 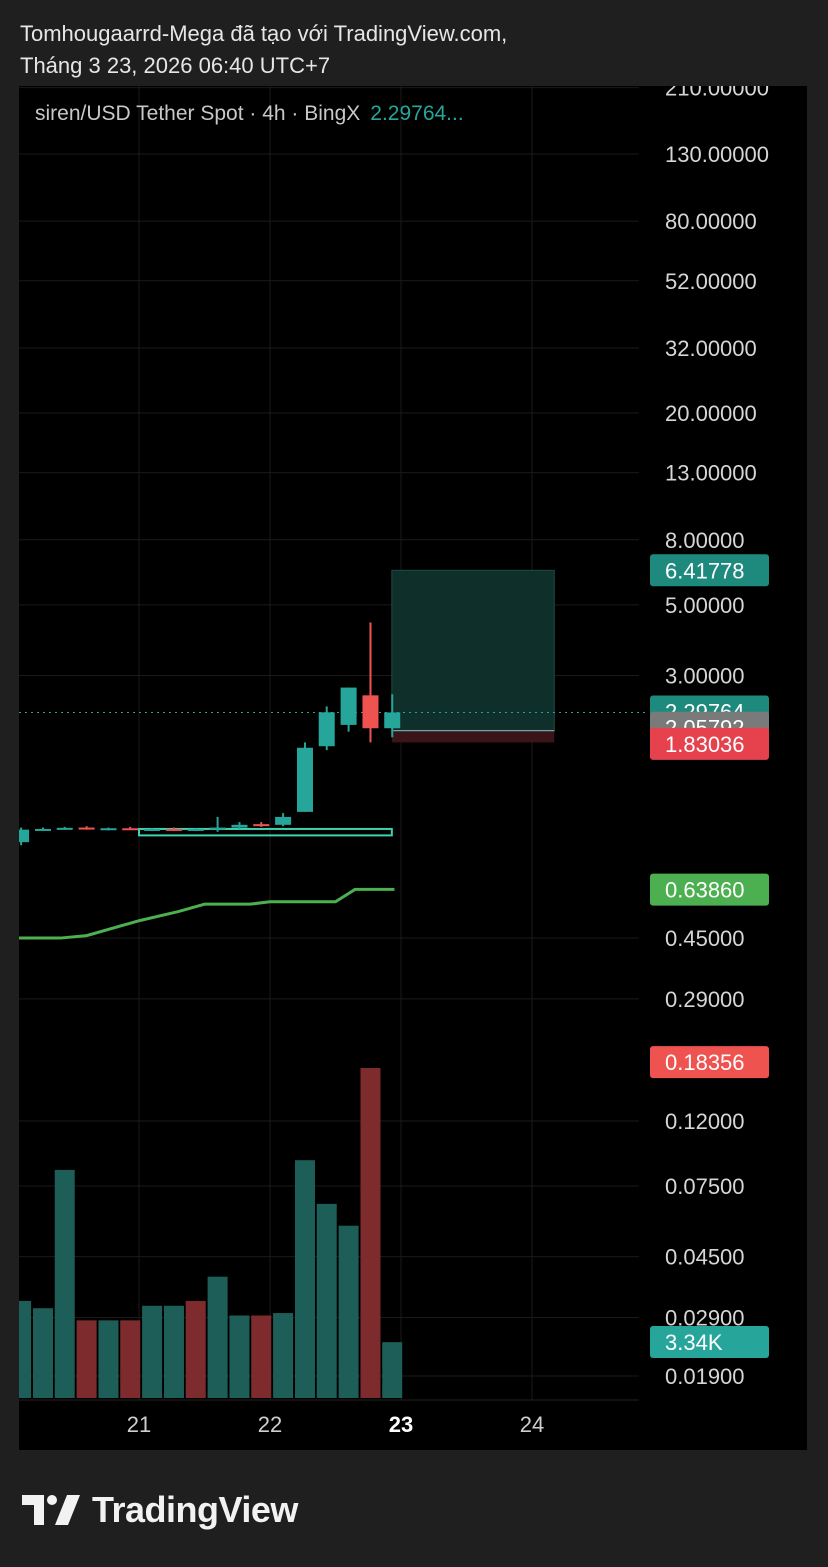 What do you see at coordinates (473, 737) in the screenshot?
I see `stop-zone` at bounding box center [473, 737].